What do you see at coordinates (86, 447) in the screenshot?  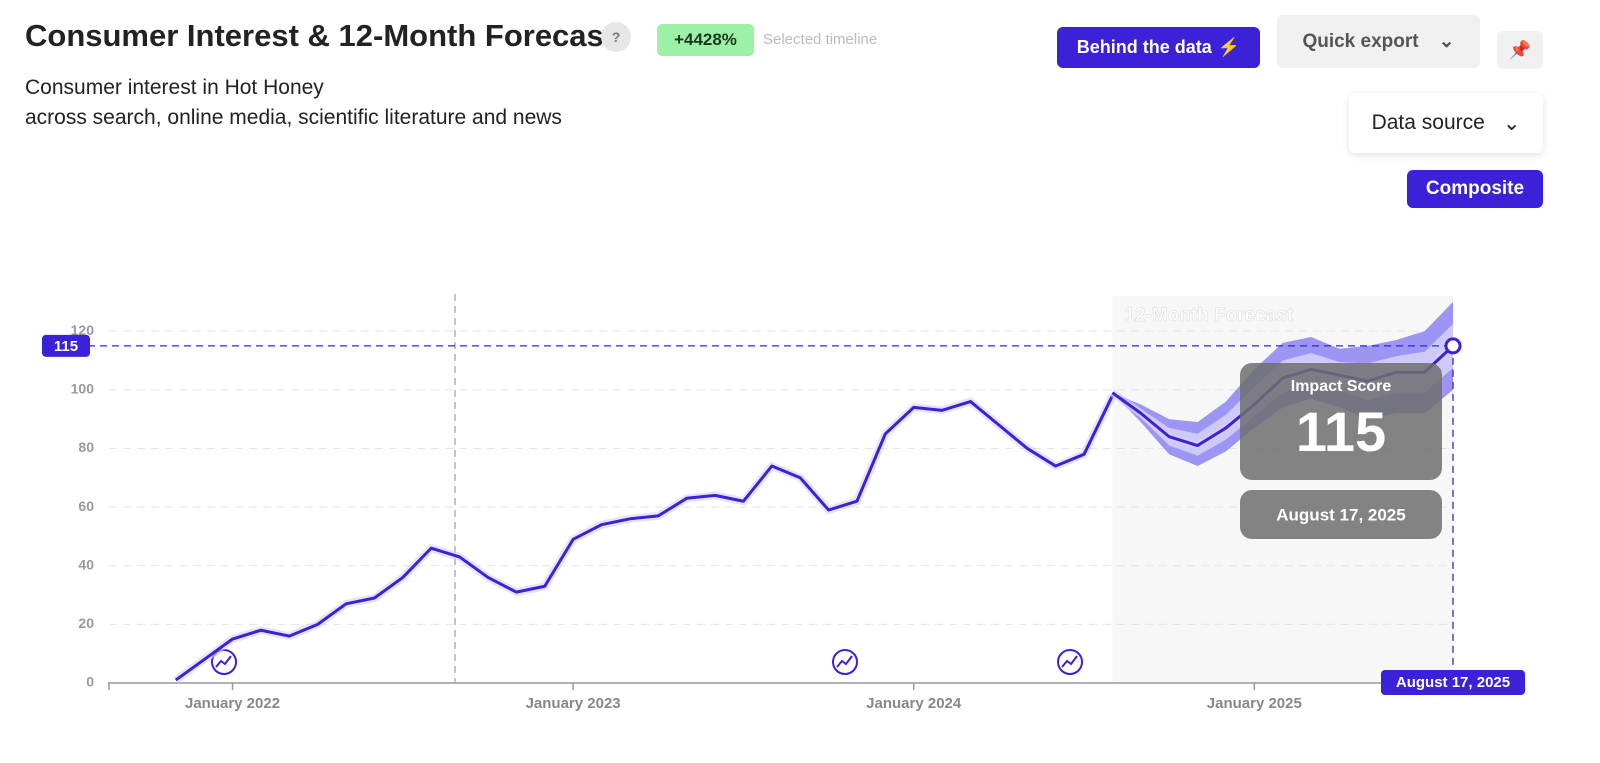 I see `y-tick-label: 80` at bounding box center [86, 447].